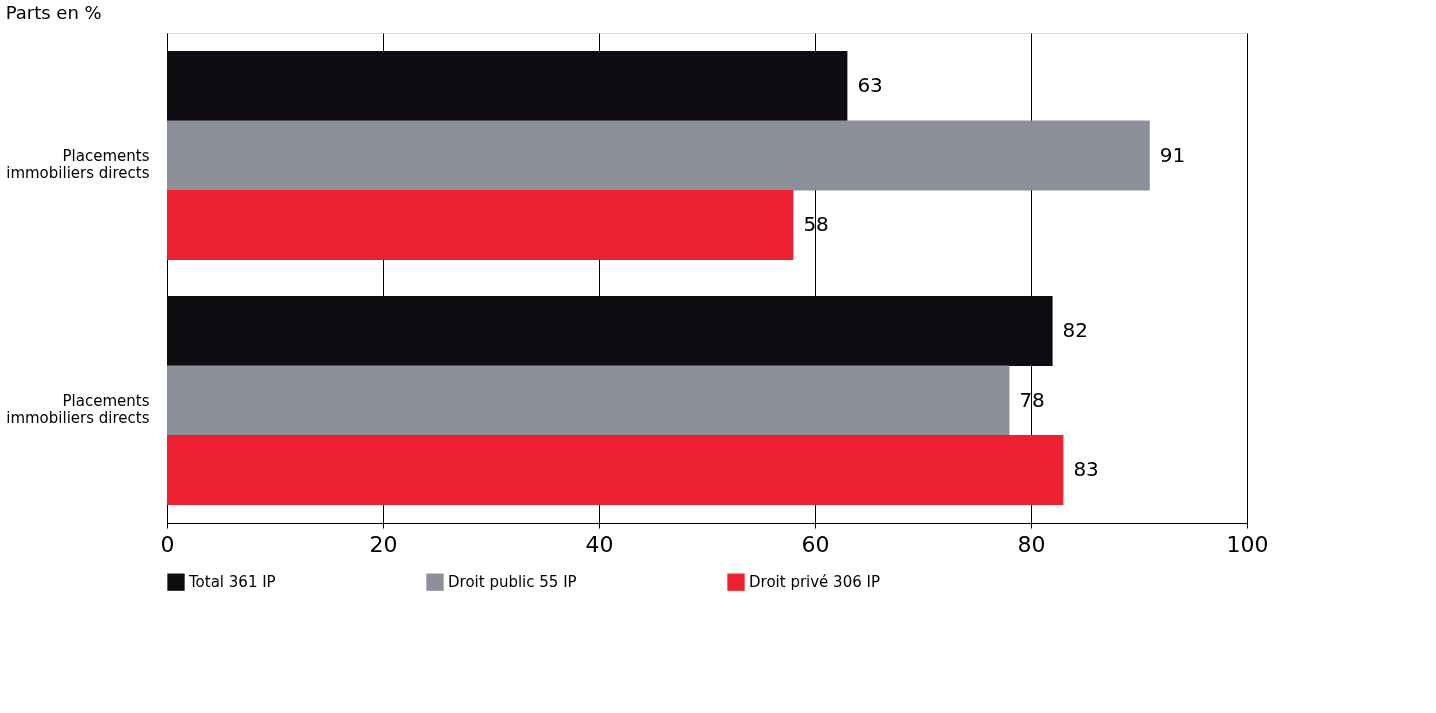 The height and width of the screenshot is (713, 1436). Describe the element at coordinates (1247, 544) in the screenshot. I see `x-tick-label: 100` at that location.